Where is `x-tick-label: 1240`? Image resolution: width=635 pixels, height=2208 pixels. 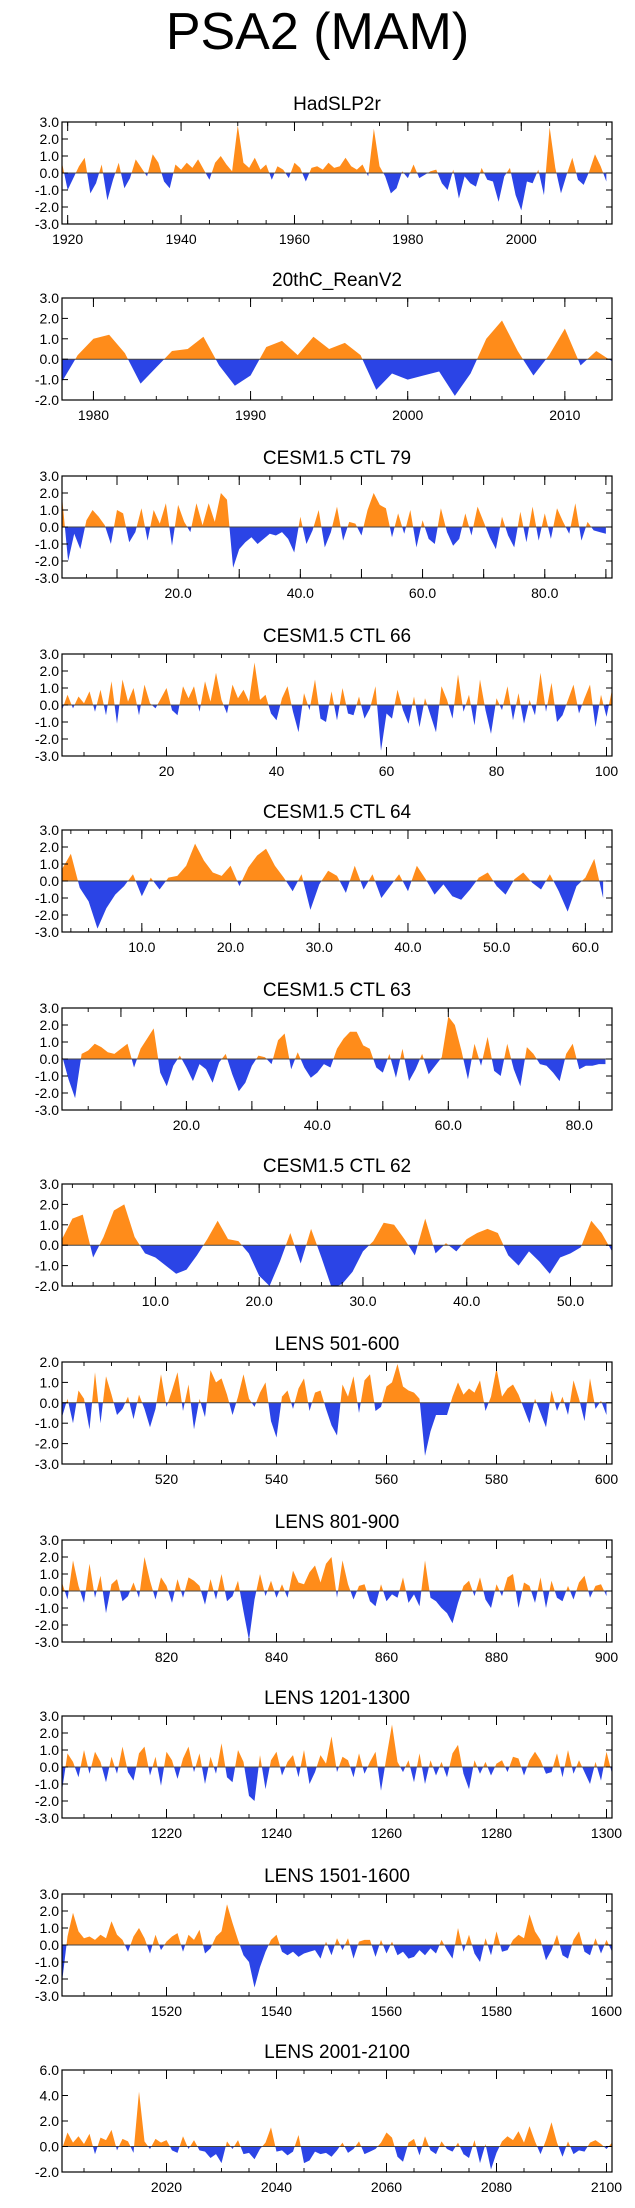
x-tick-label: 1240 is located at coordinates (276, 1833).